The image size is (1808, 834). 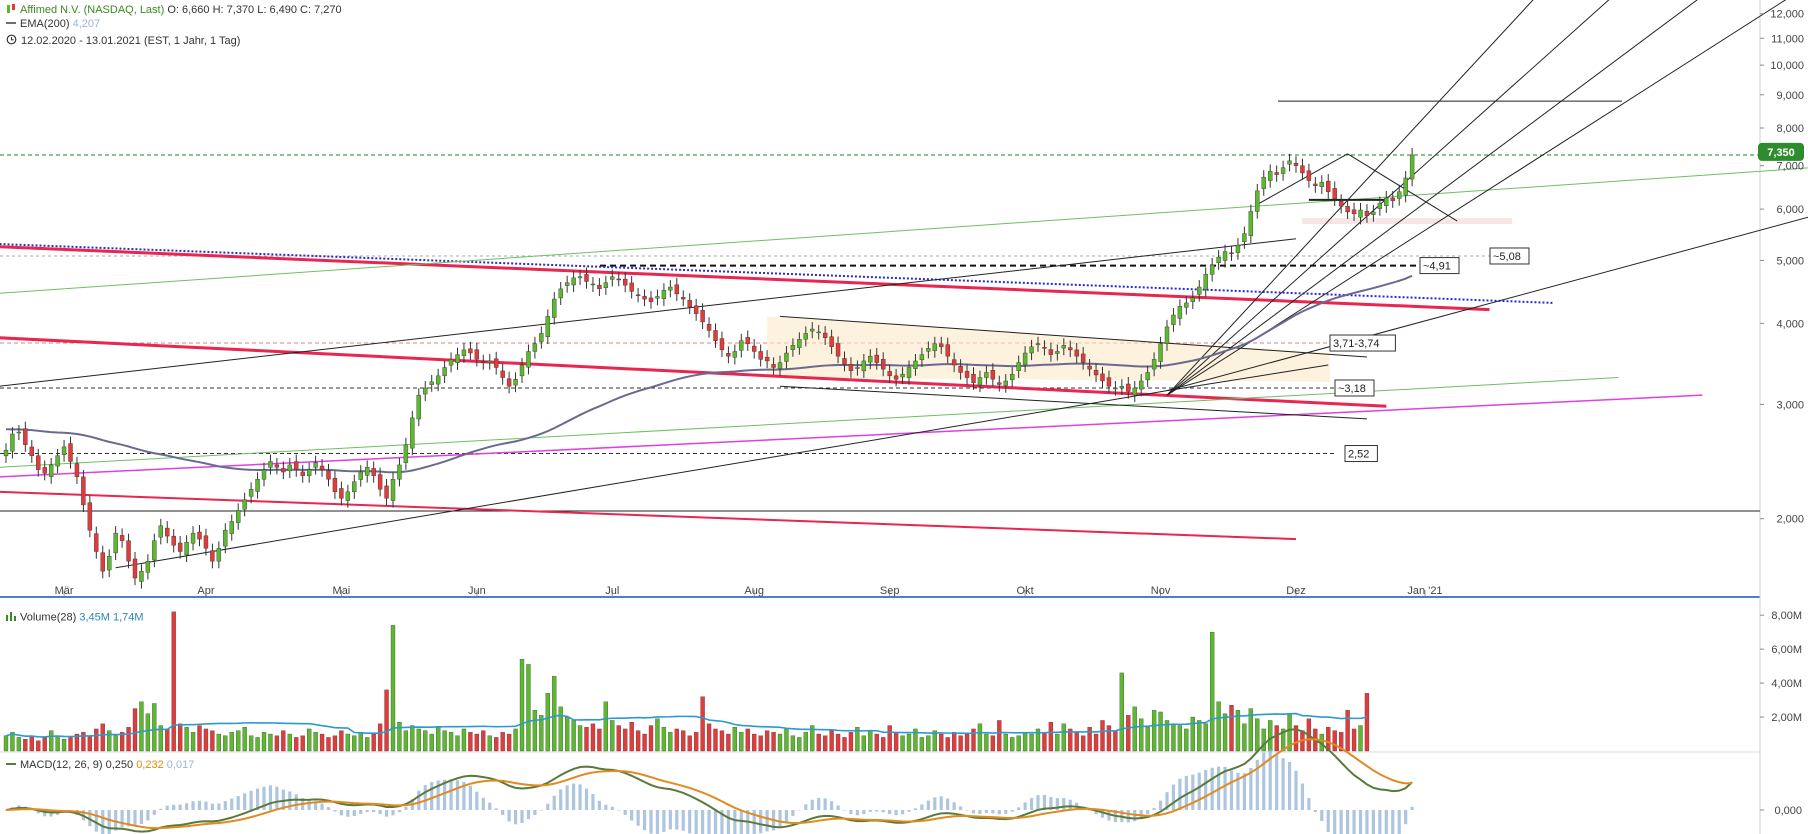 I want to click on price-tick-label: 7,000, so click(x=1790, y=167).